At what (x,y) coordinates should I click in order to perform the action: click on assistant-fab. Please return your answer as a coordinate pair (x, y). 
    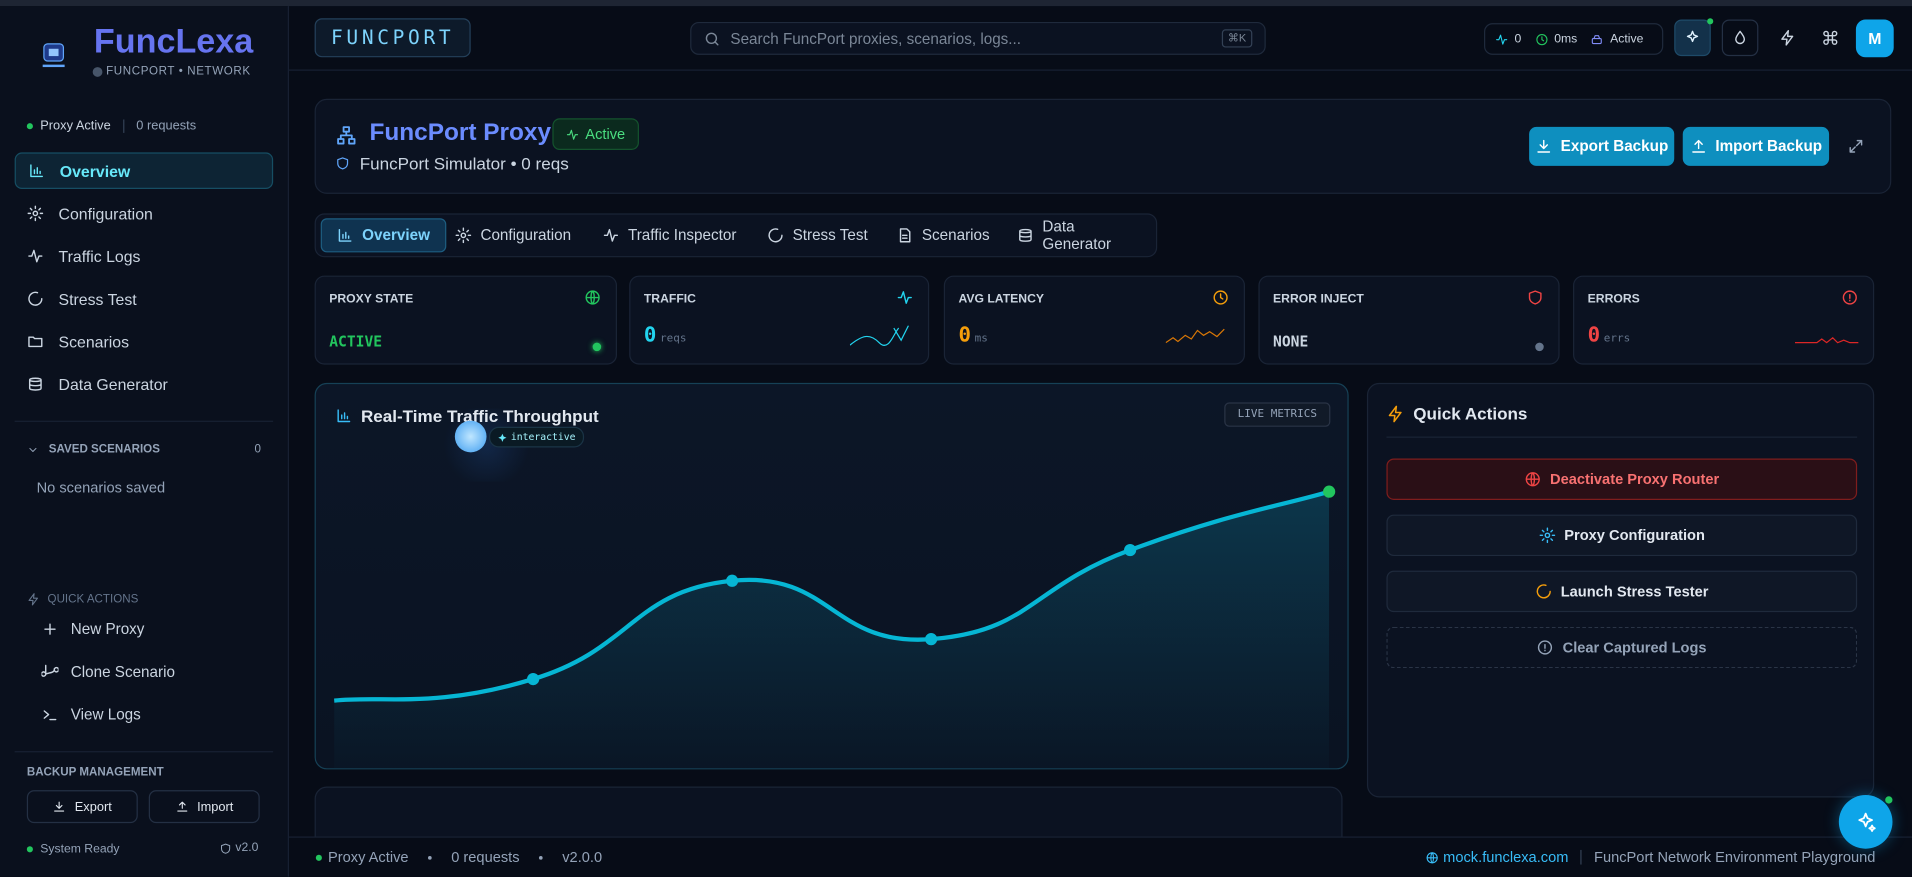
    Looking at the image, I should click on (1865, 822).